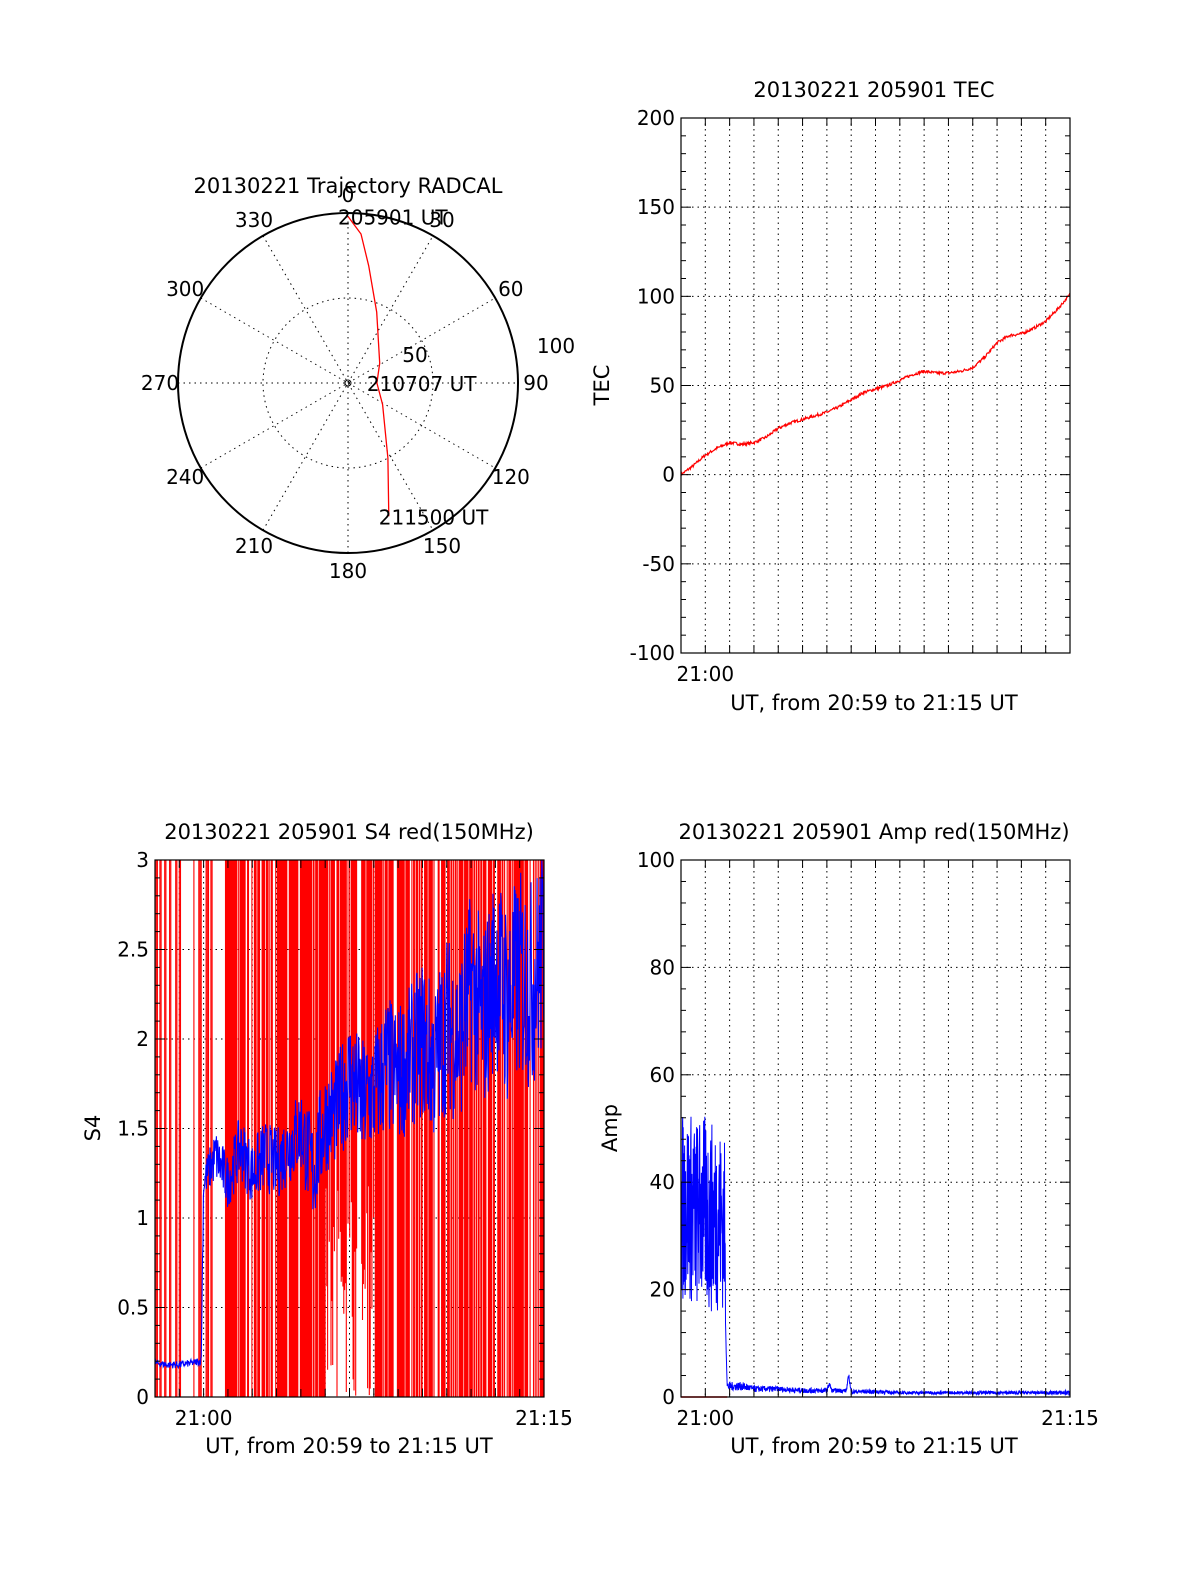 Image resolution: width=1200 pixels, height=1575 pixels. Describe the element at coordinates (602, 386) in the screenshot. I see `tec-ylabel: TEC` at that location.